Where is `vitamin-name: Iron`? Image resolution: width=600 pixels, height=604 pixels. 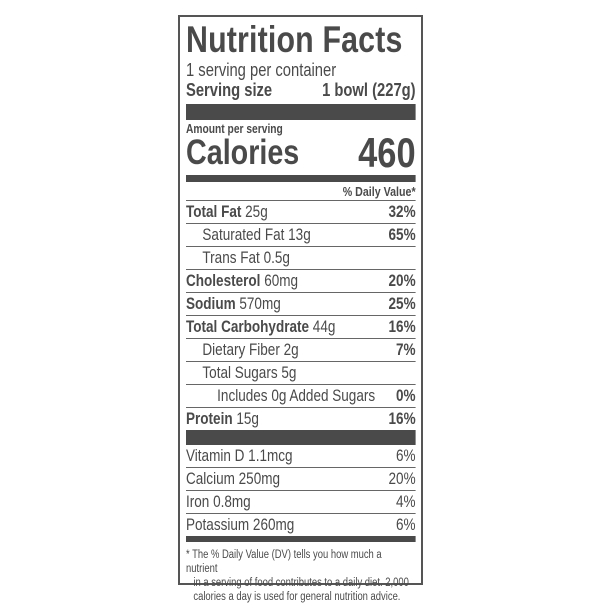
vitamin-name: Iron is located at coordinates (198, 502).